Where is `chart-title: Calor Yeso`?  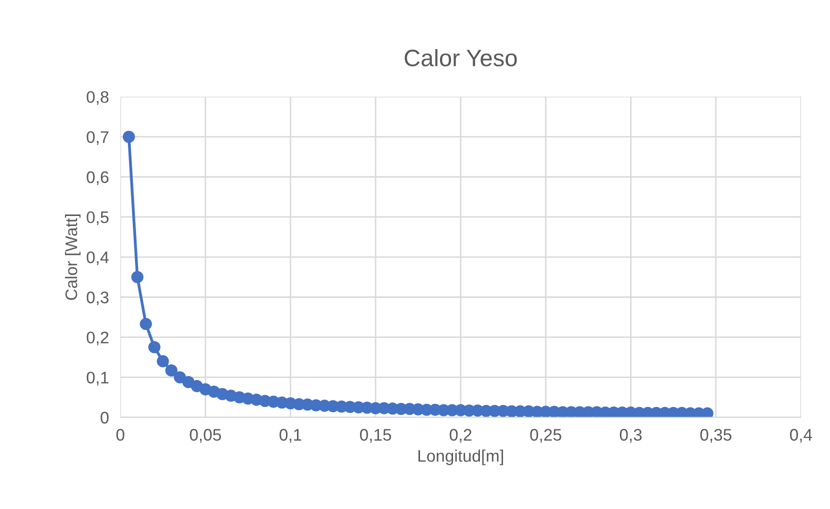
chart-title: Calor Yeso is located at coordinates (460, 57).